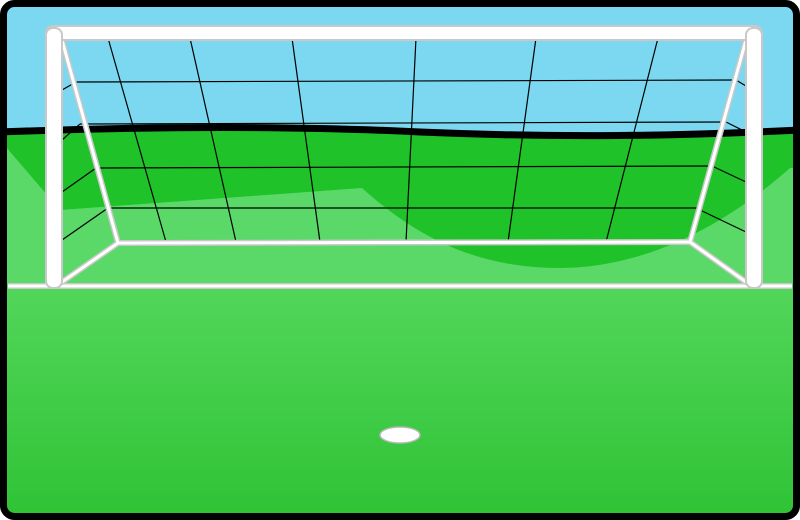  What do you see at coordinates (54, 158) in the screenshot?
I see `left-post` at bounding box center [54, 158].